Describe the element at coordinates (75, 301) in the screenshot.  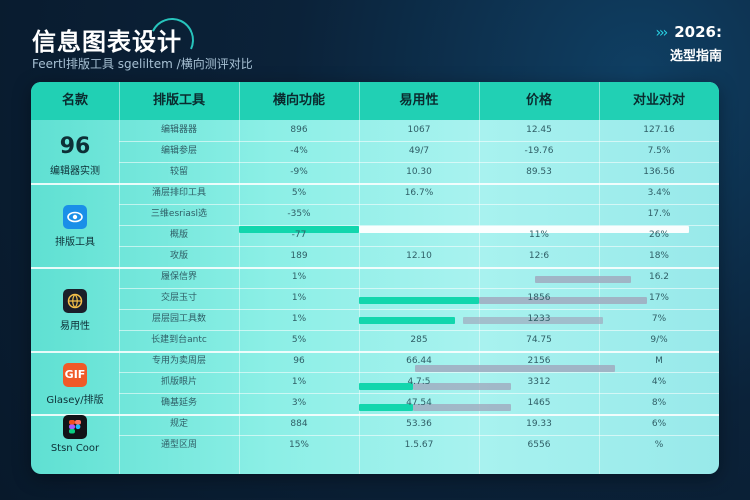
I see `globe-icon` at that location.